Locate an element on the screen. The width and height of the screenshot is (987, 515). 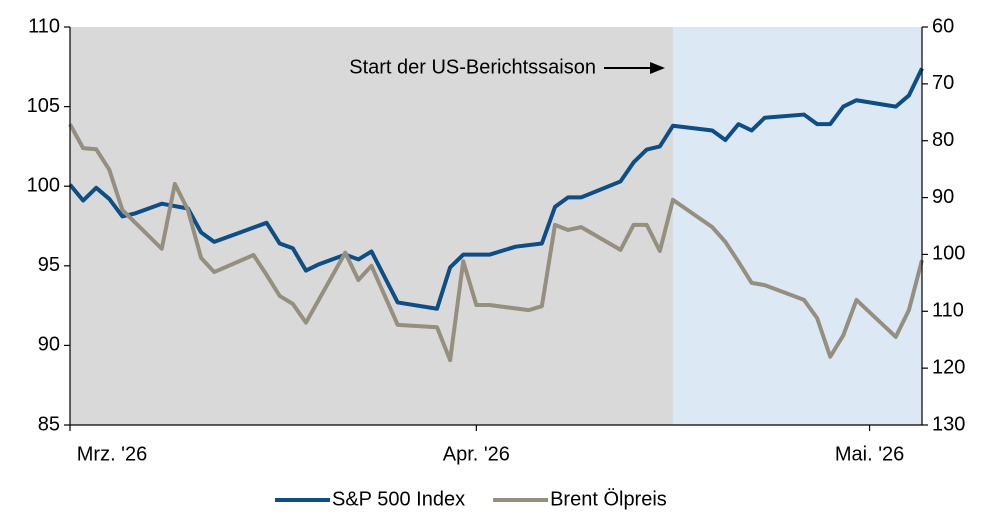
y2-tick-label: 80 is located at coordinates (943, 140).